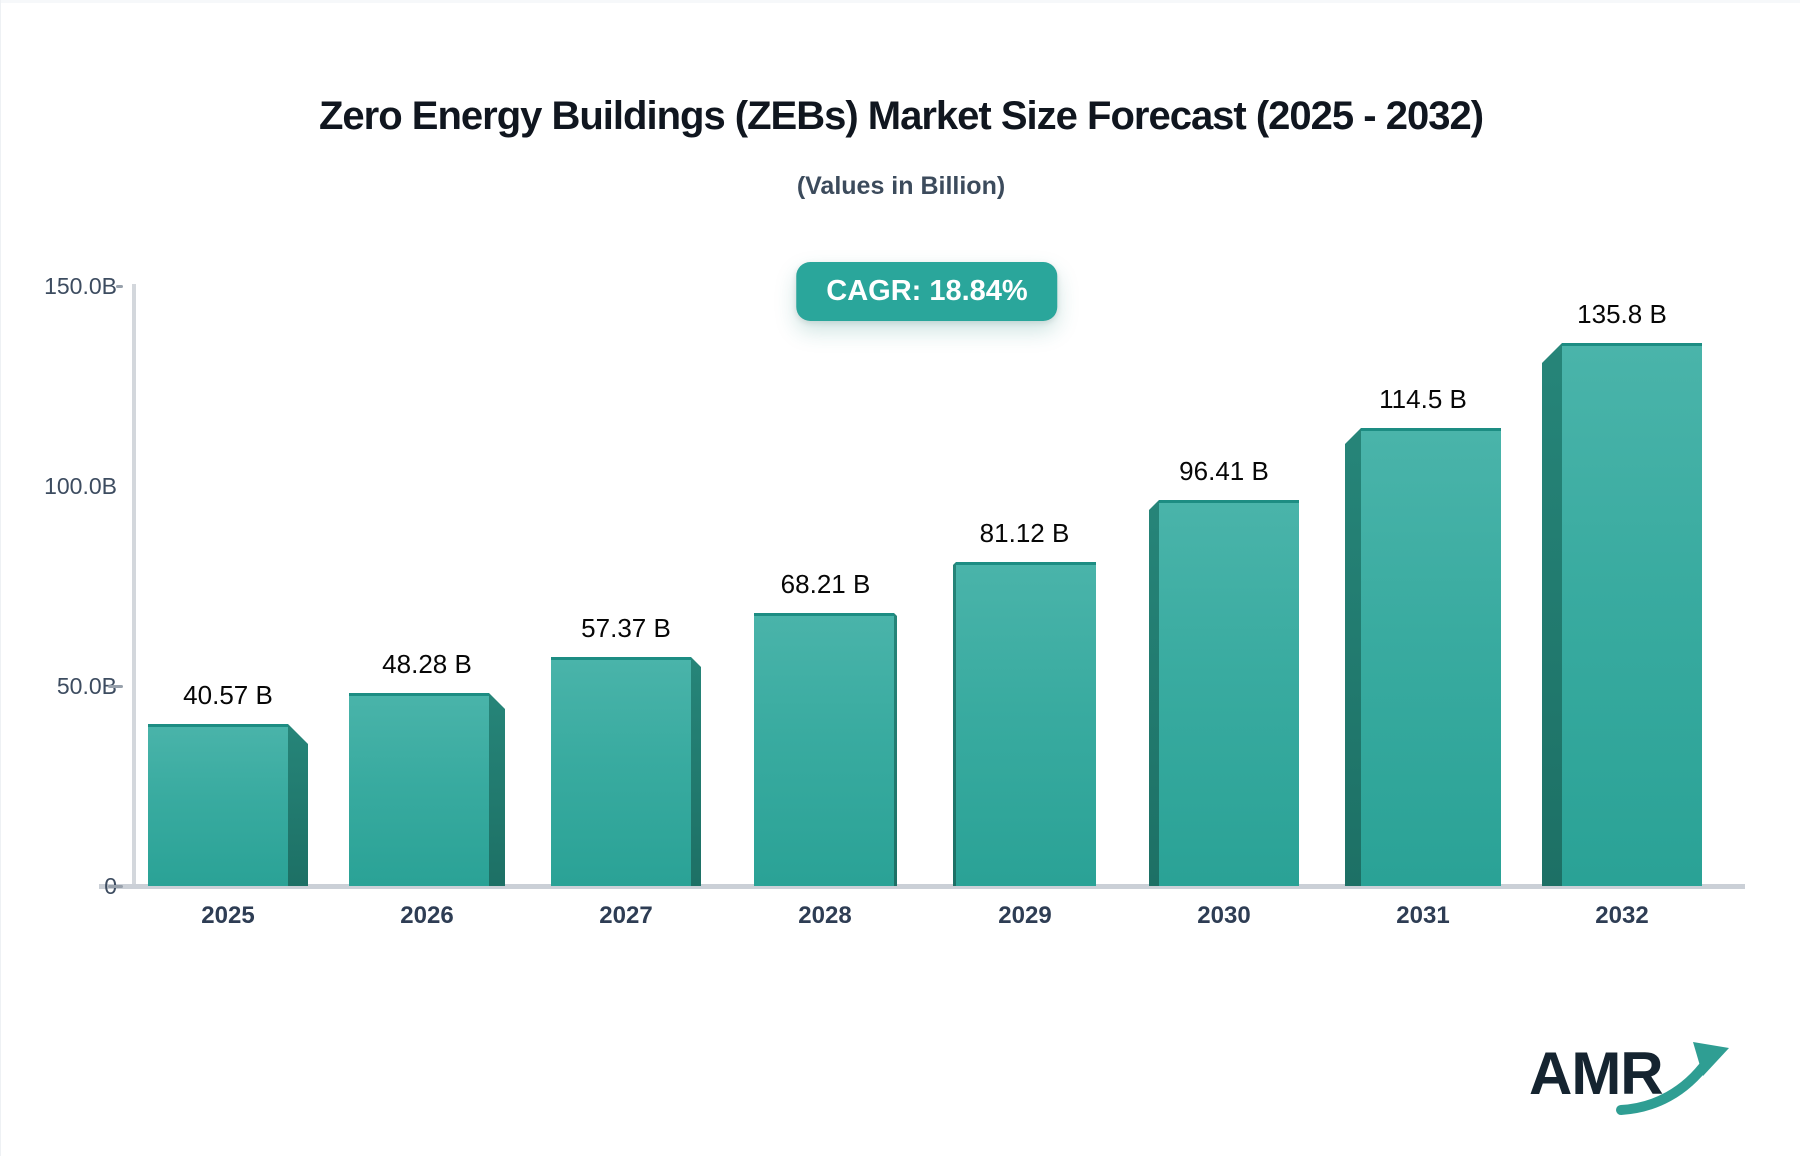 The image size is (1800, 1156). I want to click on bar-2031: 114.5 B, so click(1423, 635).